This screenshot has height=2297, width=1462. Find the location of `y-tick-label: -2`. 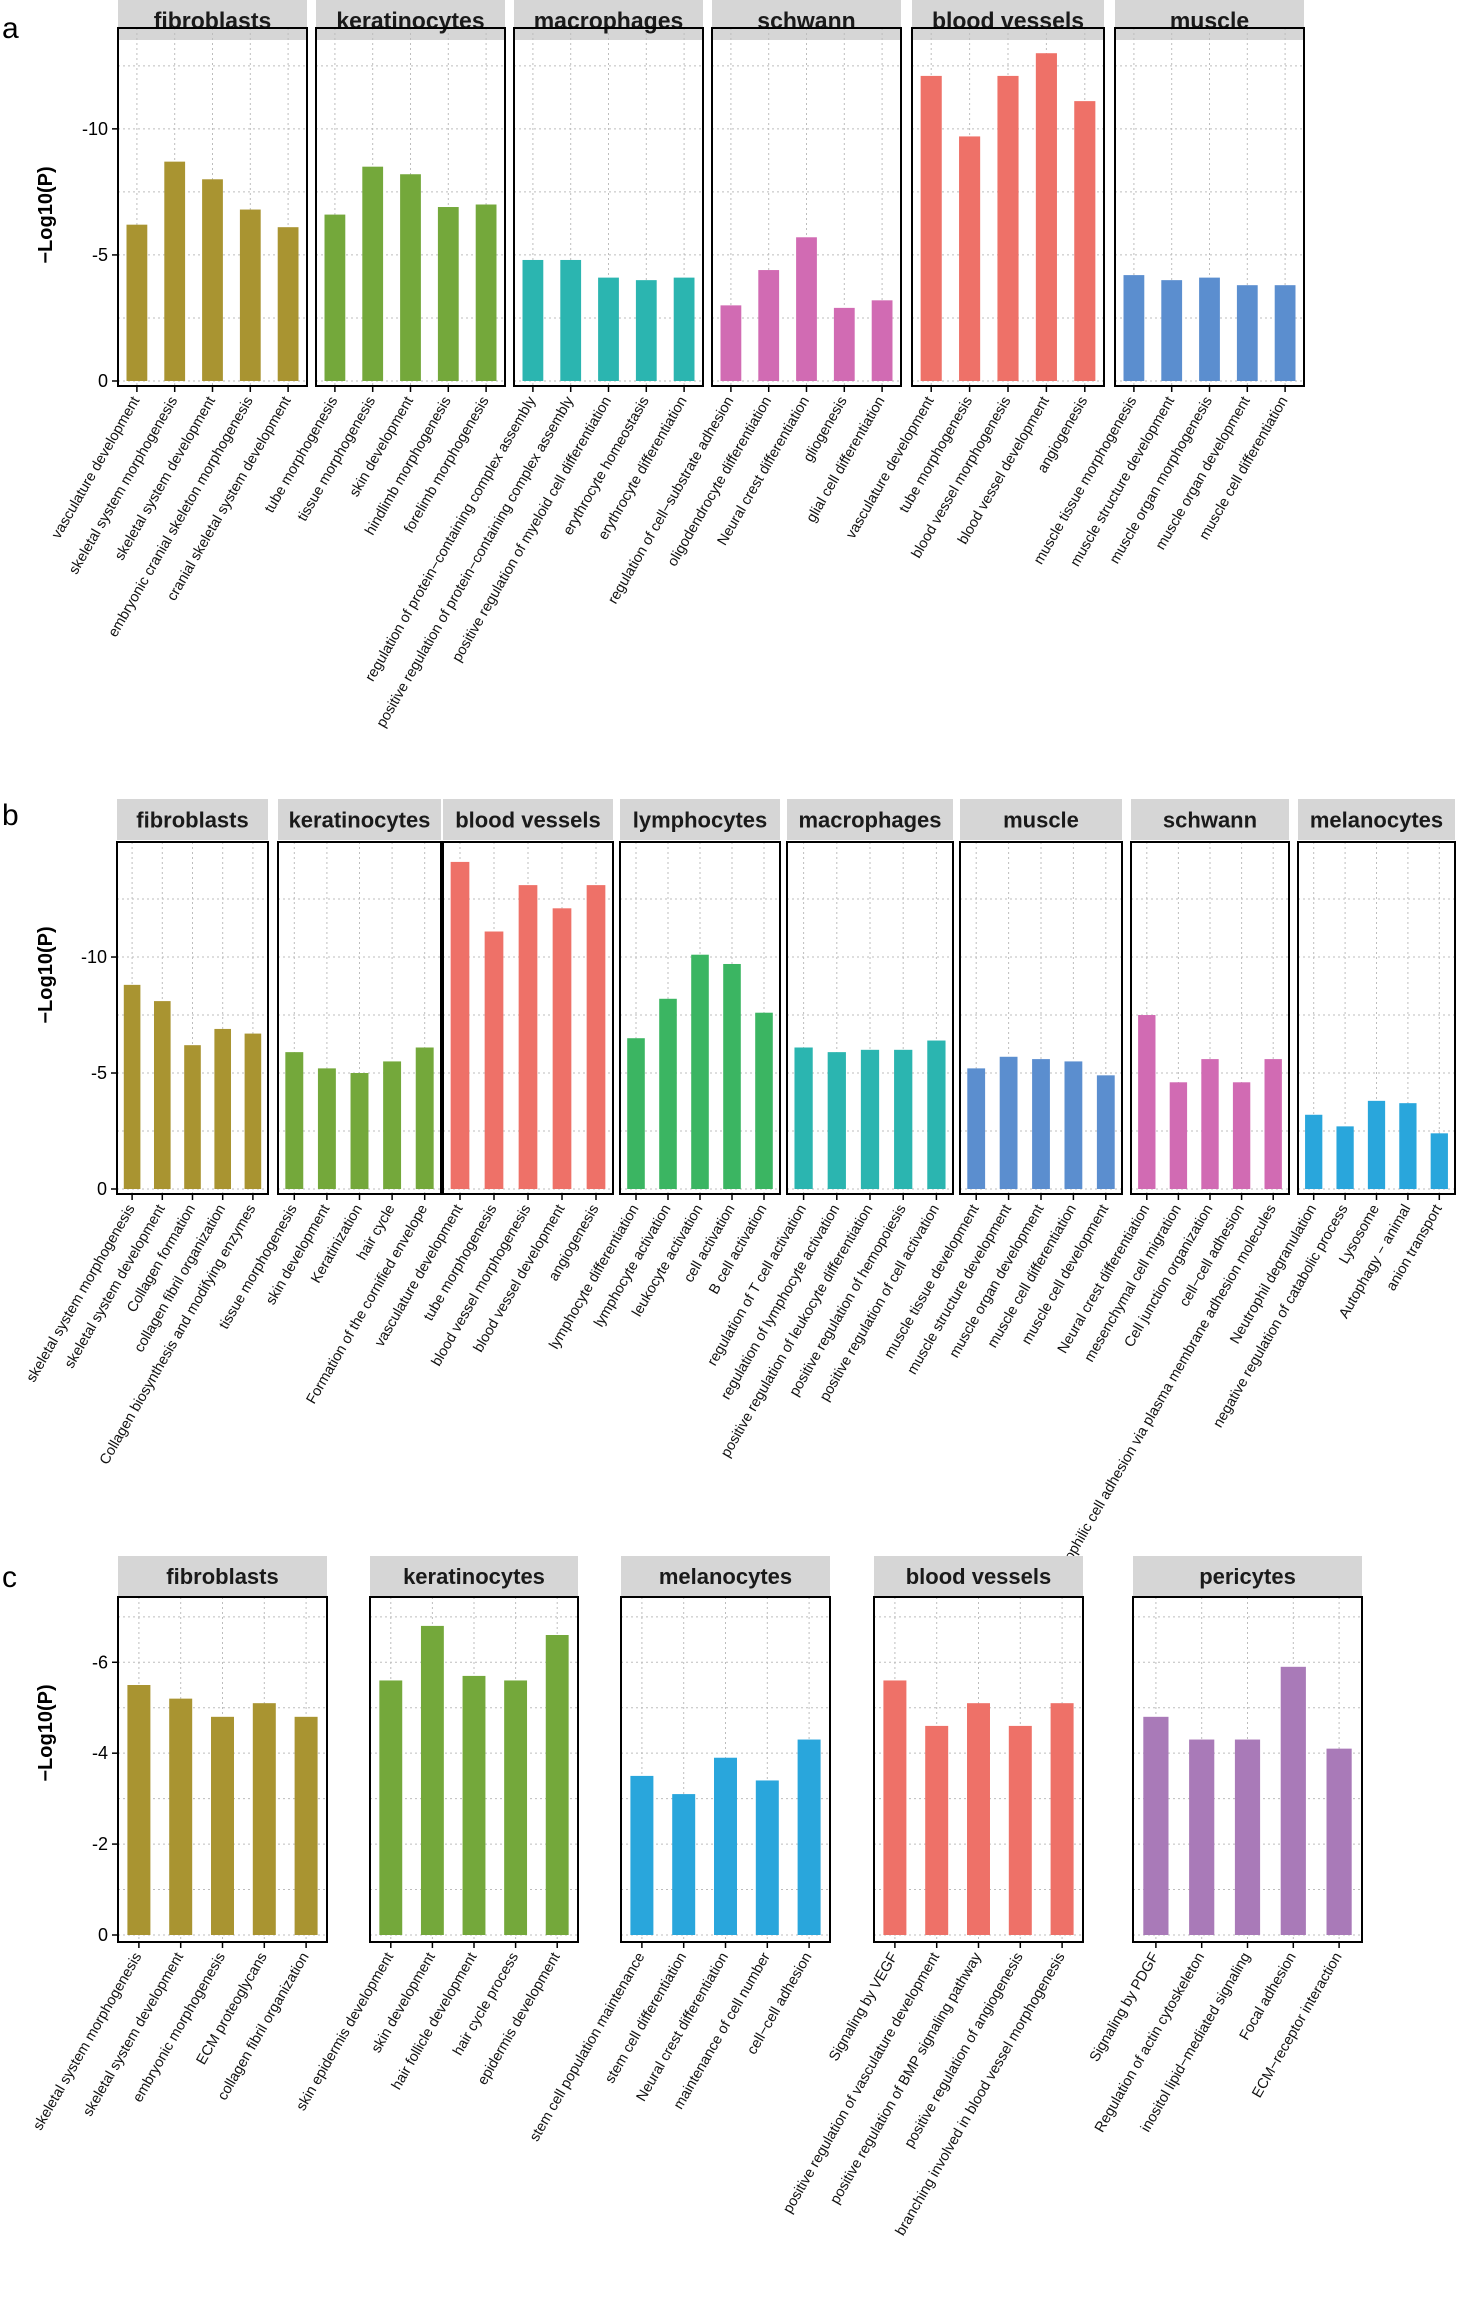

y-tick-label: -2 is located at coordinates (100, 1844).